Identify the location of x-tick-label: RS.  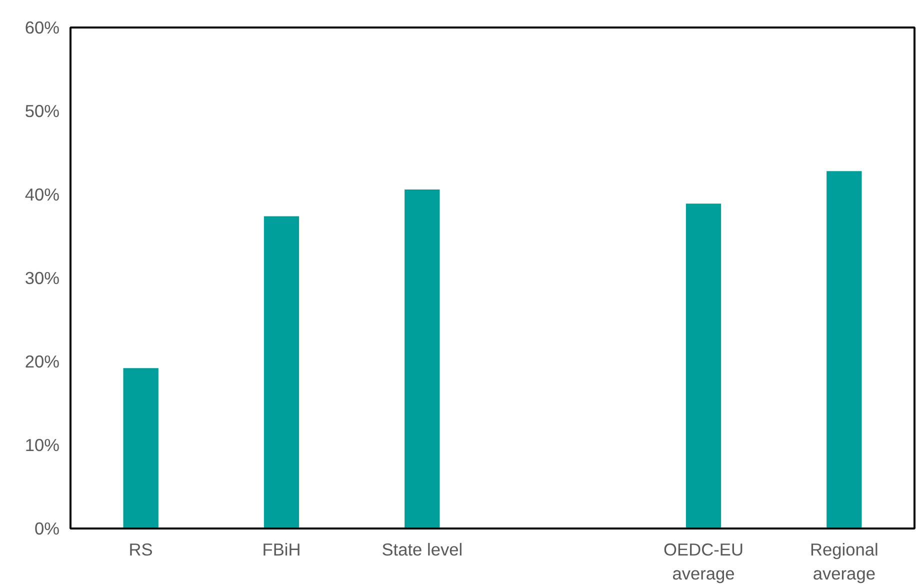
(140, 550).